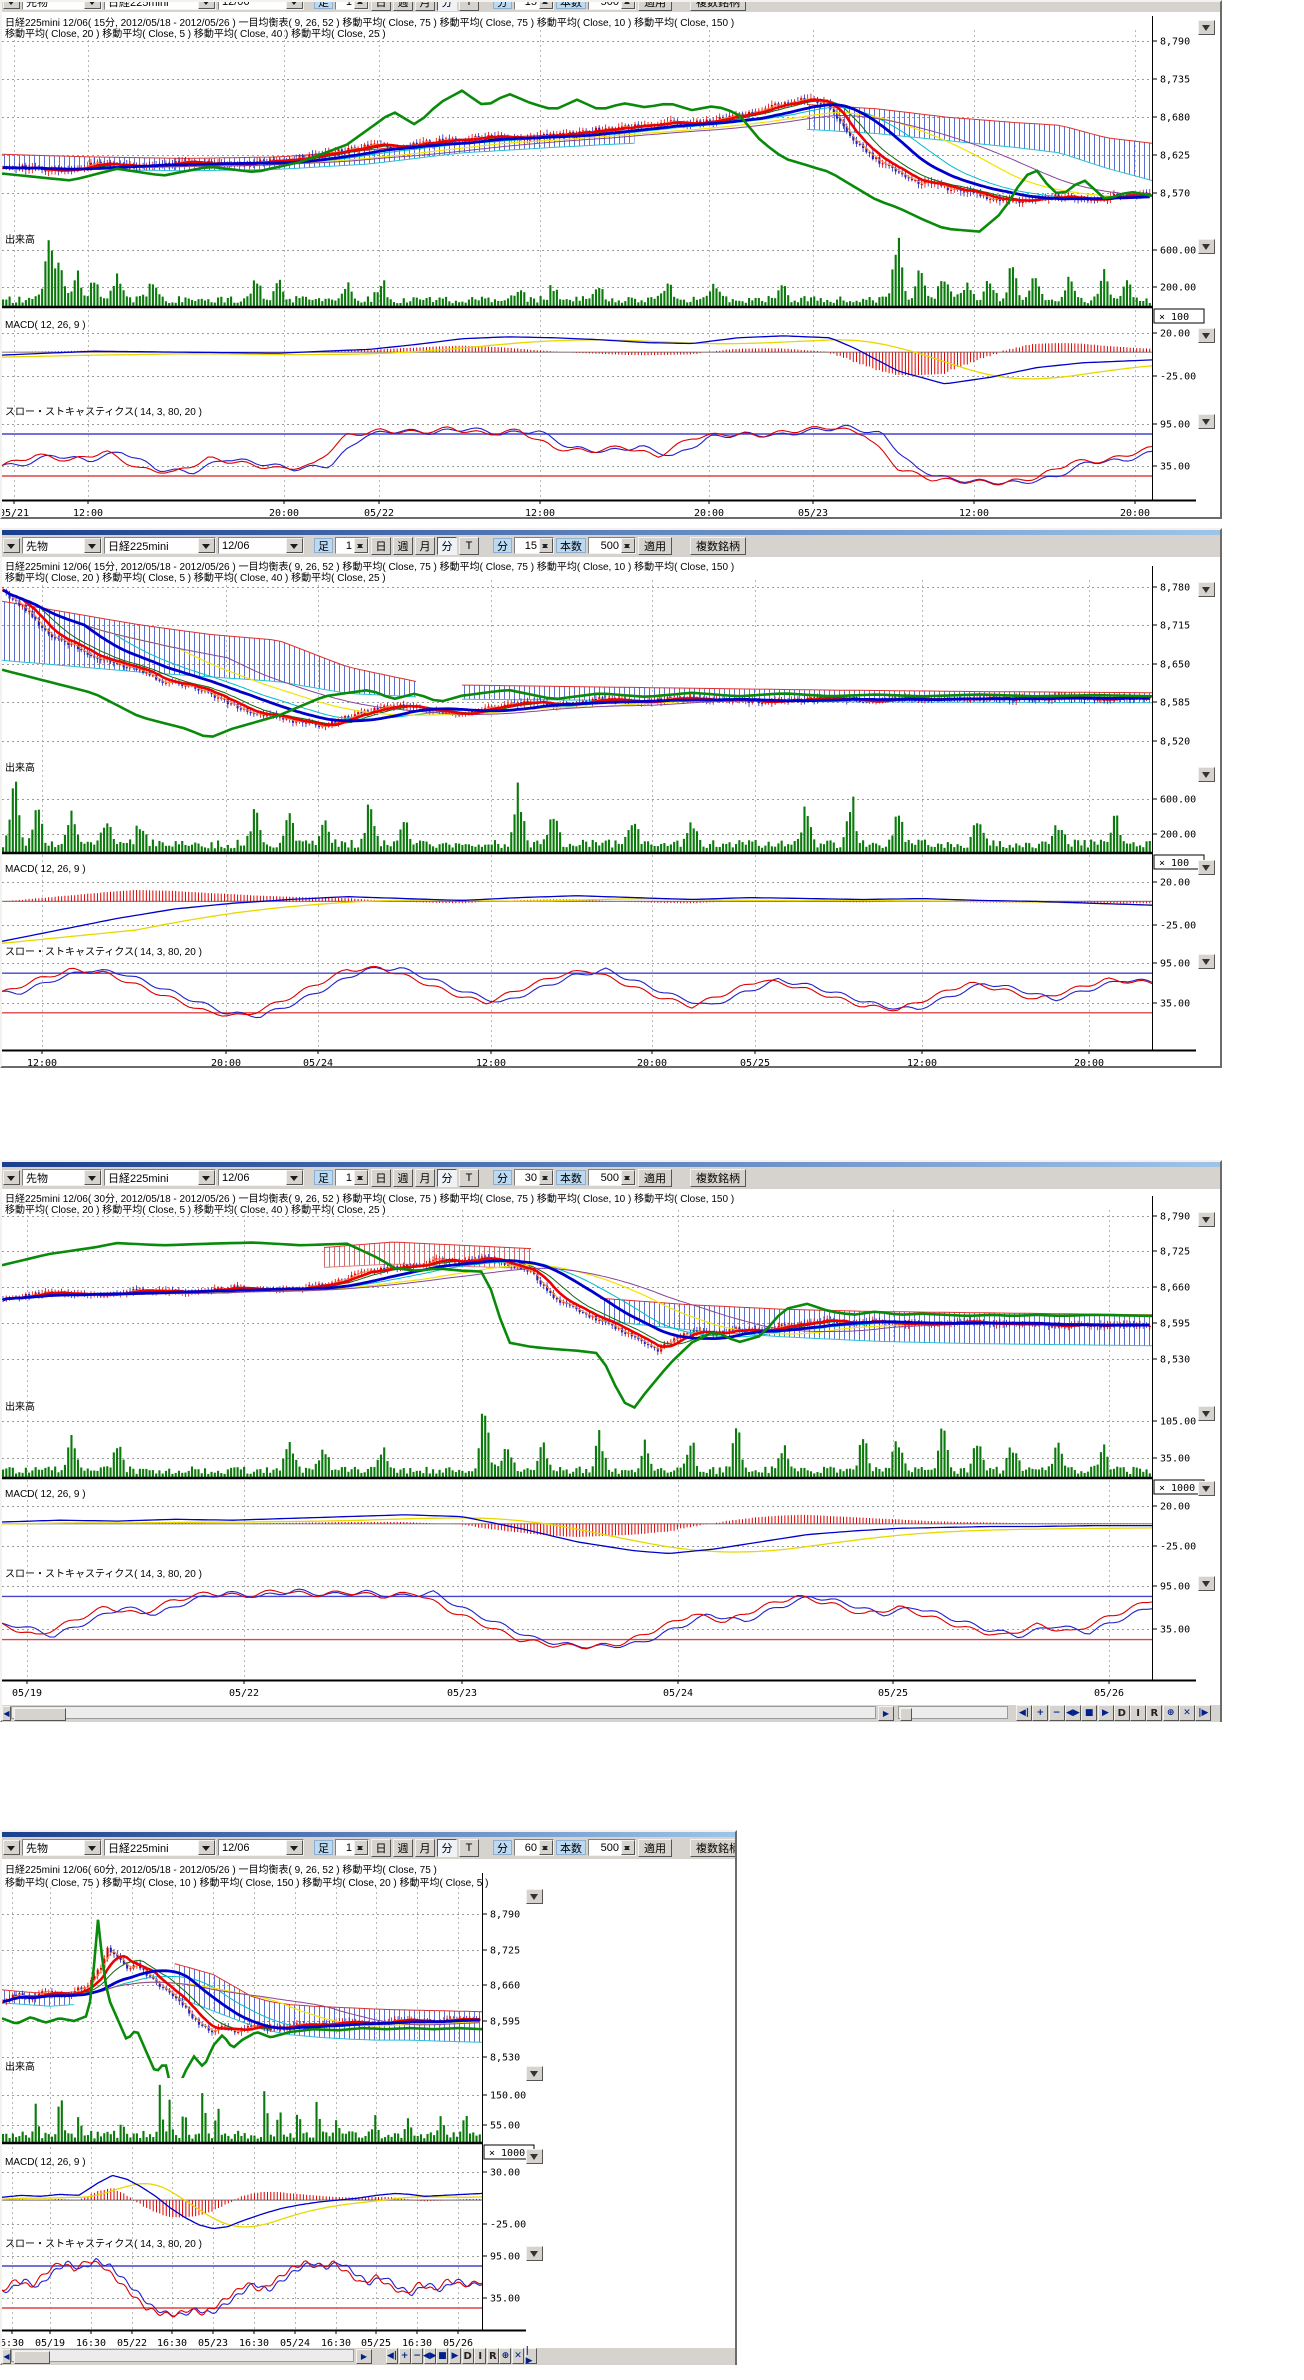 This screenshot has height=2380, width=1304. What do you see at coordinates (40, 1714) in the screenshot?
I see `scrollbar-thumb` at bounding box center [40, 1714].